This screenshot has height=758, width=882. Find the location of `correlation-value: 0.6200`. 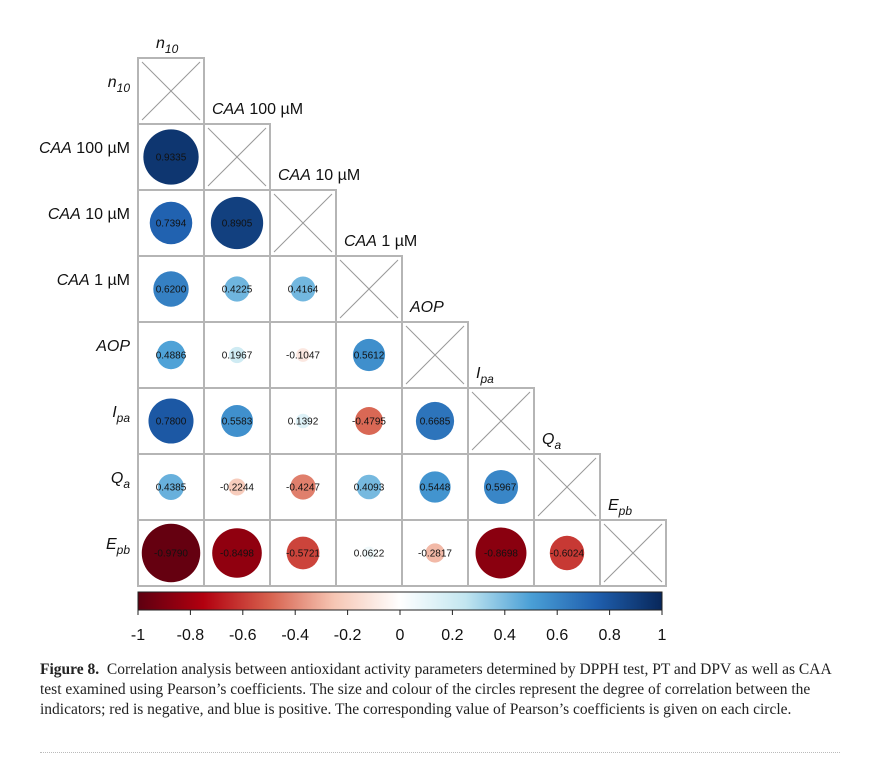

correlation-value: 0.6200 is located at coordinates (171, 290).